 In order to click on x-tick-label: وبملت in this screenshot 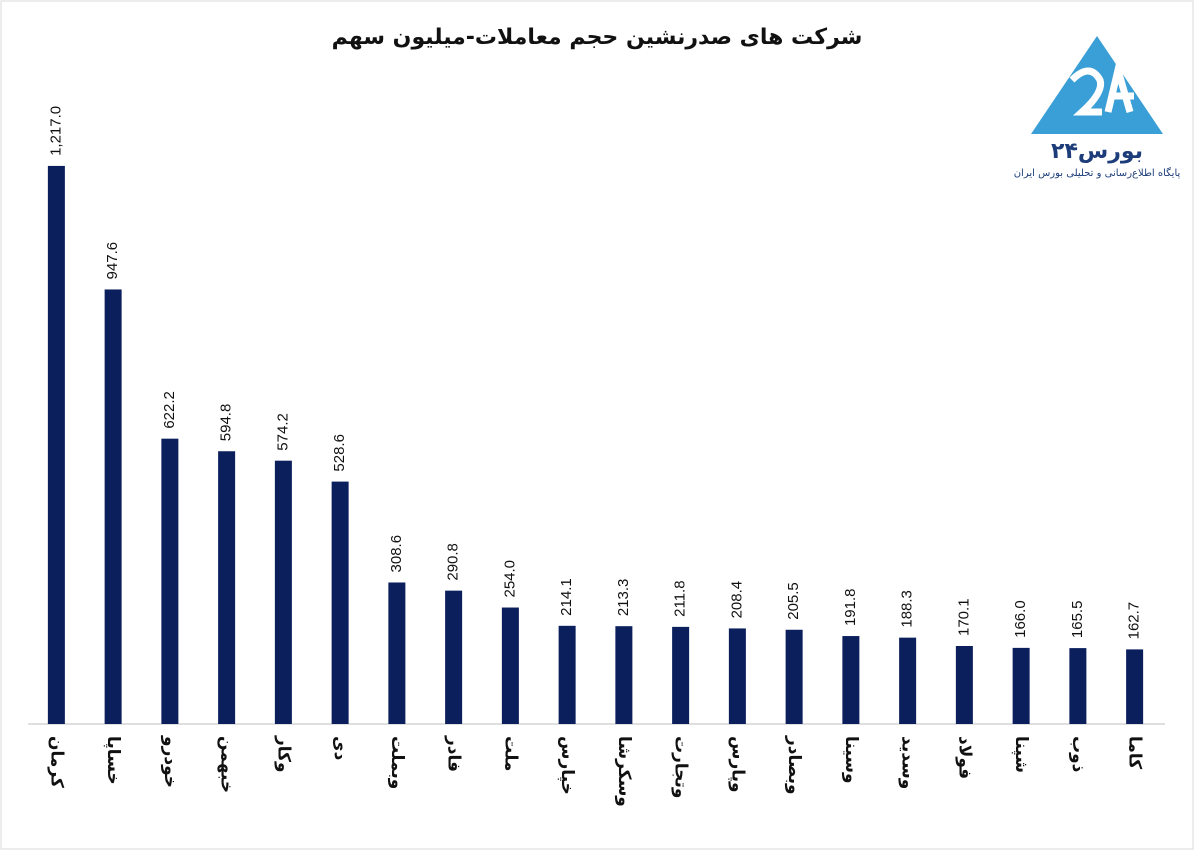, I will do `click(397, 762)`.